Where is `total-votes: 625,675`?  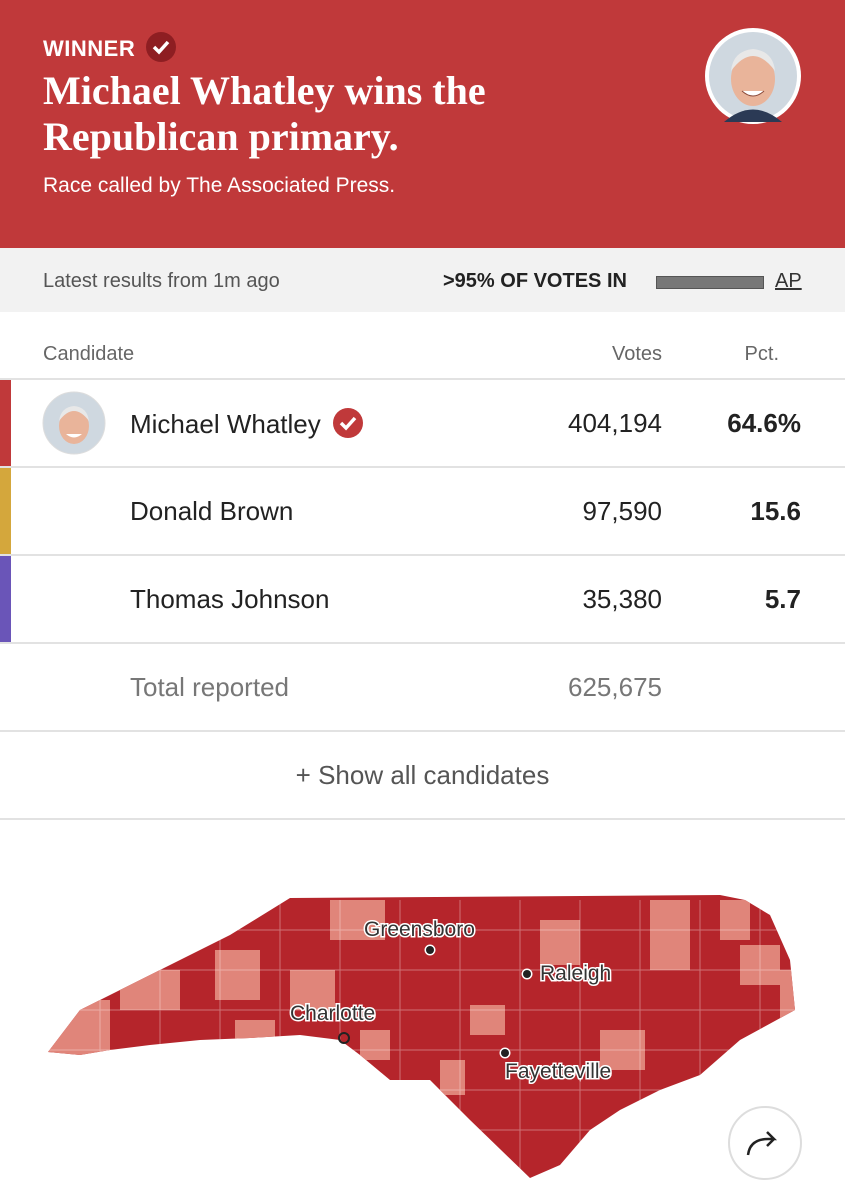 total-votes: 625,675 is located at coordinates (615, 687).